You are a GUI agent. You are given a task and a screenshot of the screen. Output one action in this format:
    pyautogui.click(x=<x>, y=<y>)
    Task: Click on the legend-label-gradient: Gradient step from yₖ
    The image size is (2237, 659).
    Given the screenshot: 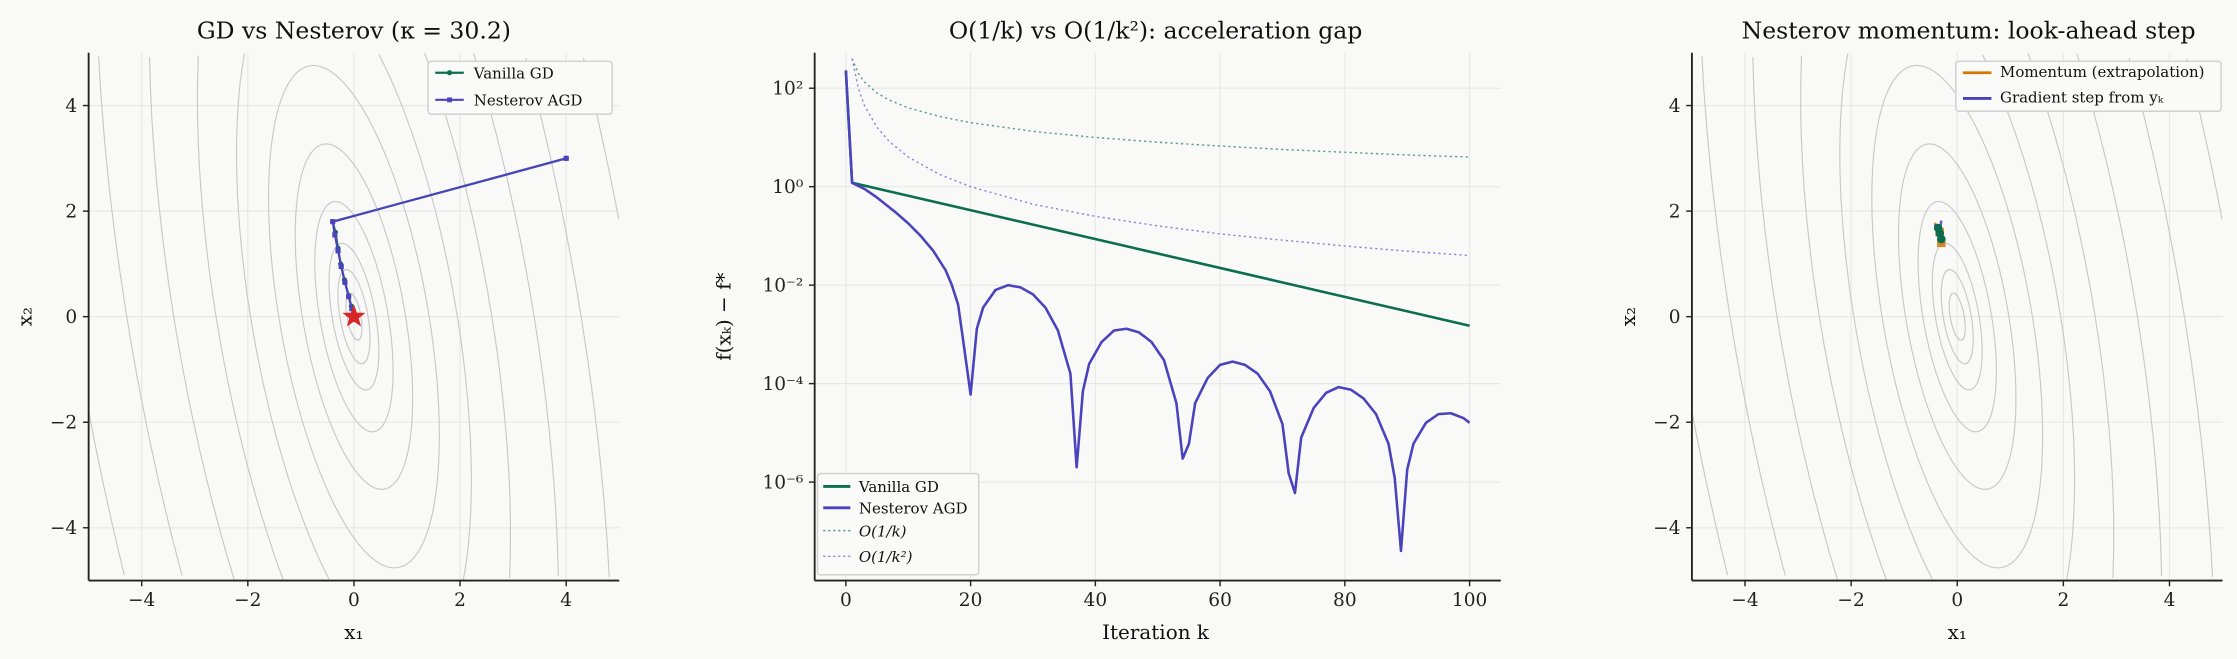 What is the action you would take?
    pyautogui.click(x=2082, y=98)
    